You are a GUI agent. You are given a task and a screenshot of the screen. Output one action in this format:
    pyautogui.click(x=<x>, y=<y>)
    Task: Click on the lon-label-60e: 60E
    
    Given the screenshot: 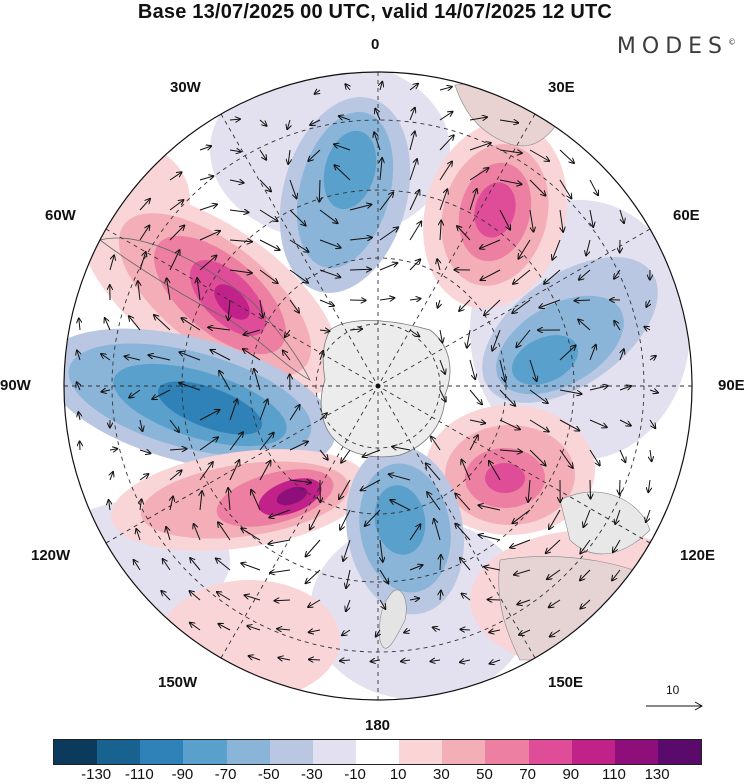 What is the action you would take?
    pyautogui.click(x=686, y=216)
    